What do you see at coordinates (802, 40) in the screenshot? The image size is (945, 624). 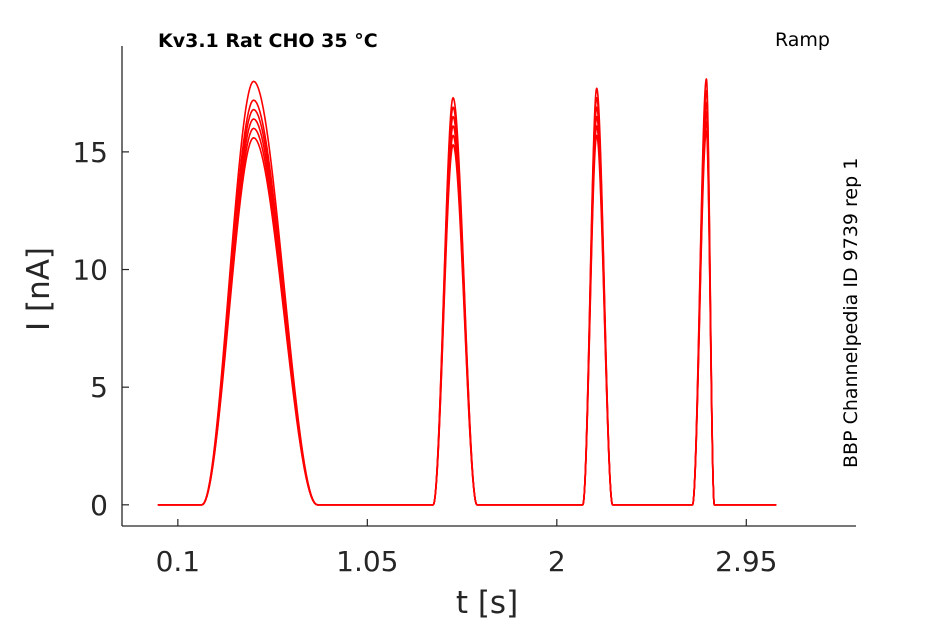 I see `protocol-label: Ramp` at bounding box center [802, 40].